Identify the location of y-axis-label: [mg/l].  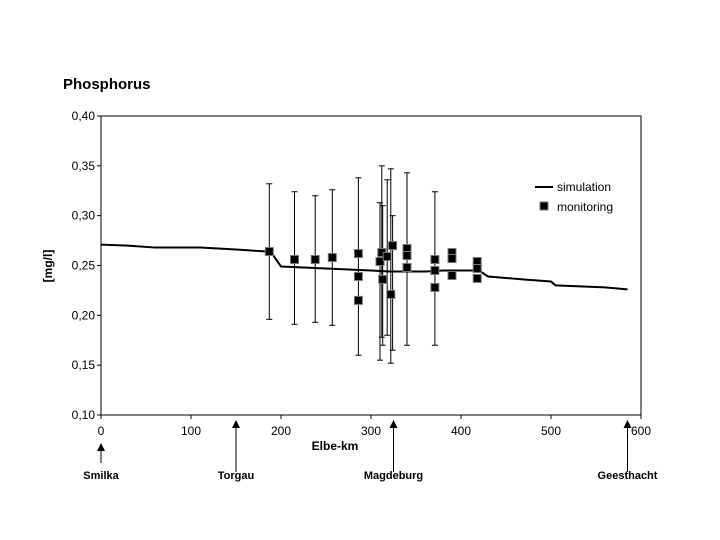
(48, 266).